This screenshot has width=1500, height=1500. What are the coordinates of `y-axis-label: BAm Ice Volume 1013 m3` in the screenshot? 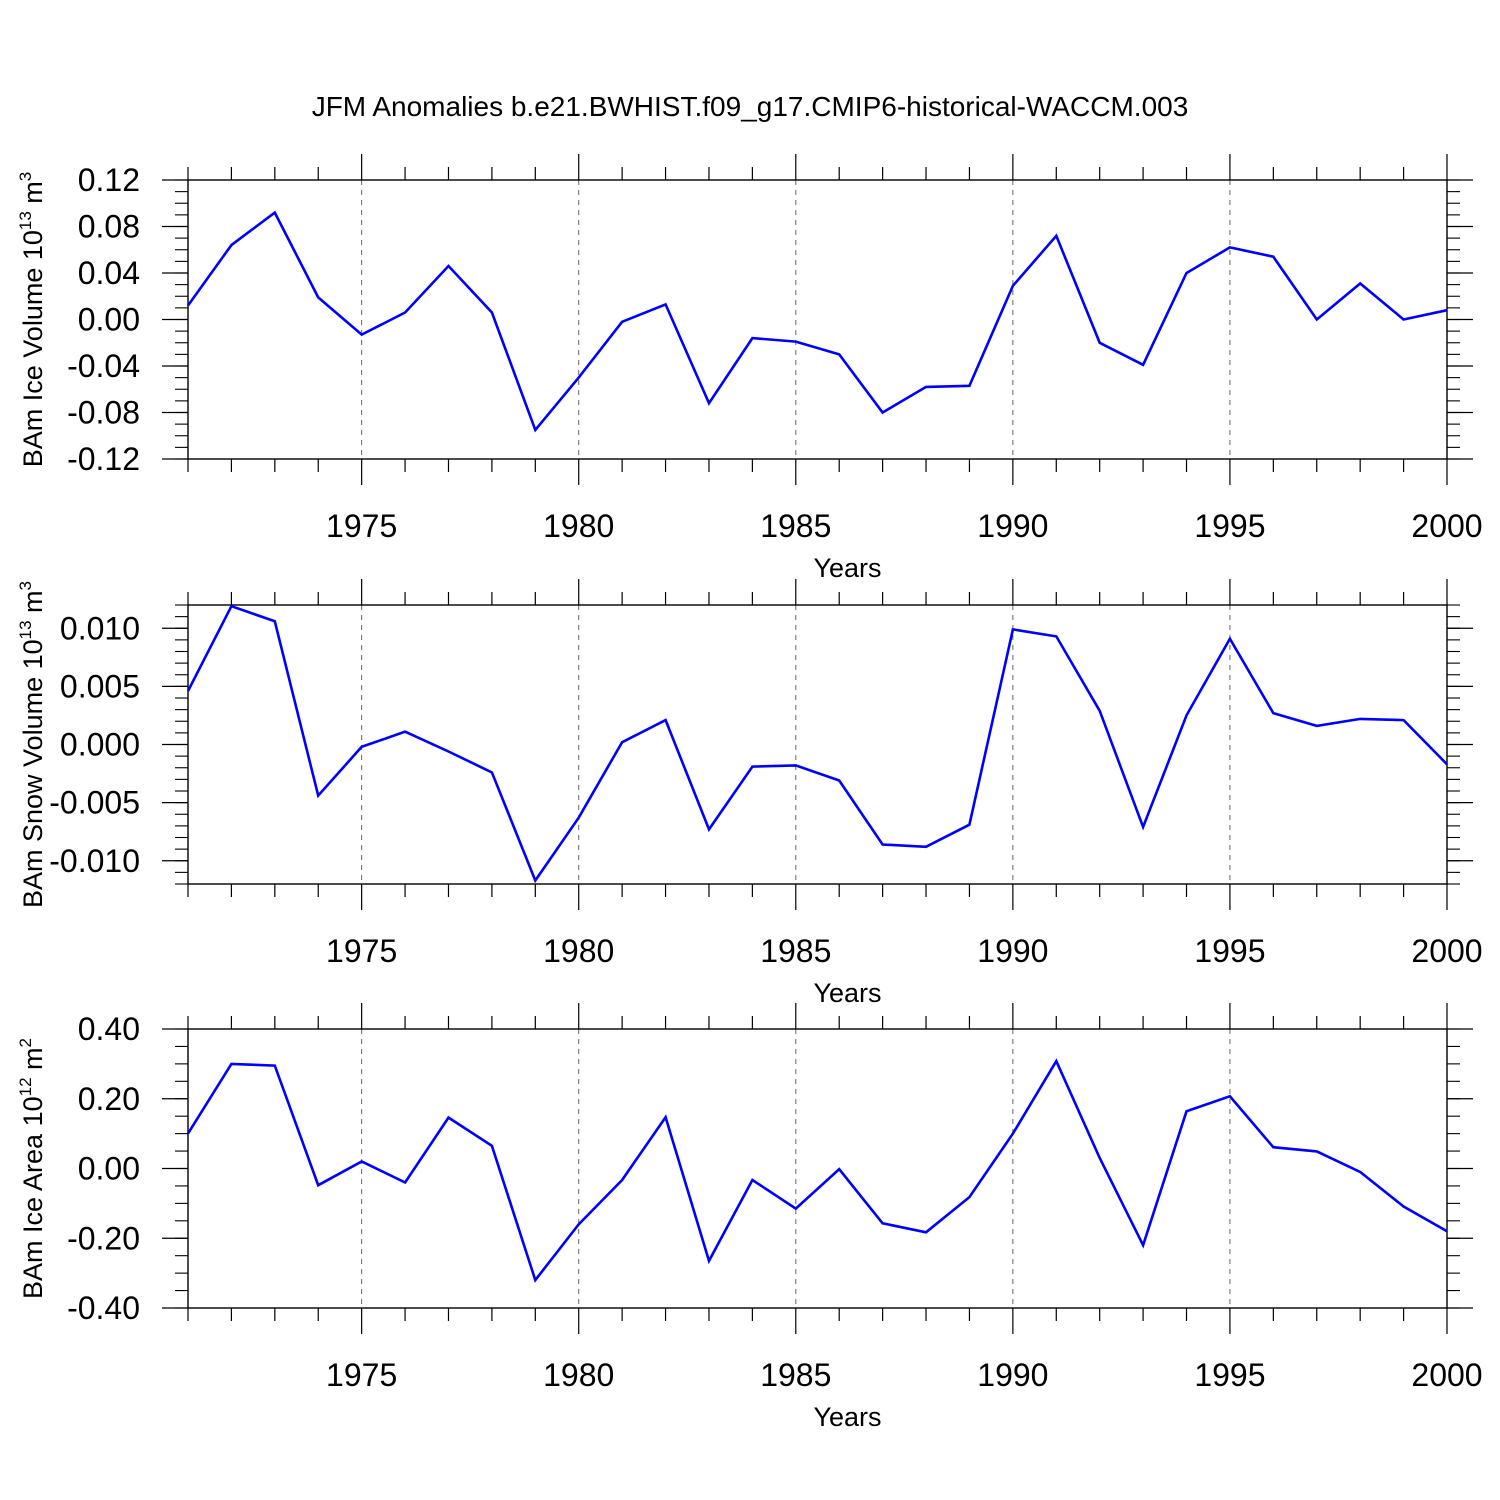 It's located at (32, 320).